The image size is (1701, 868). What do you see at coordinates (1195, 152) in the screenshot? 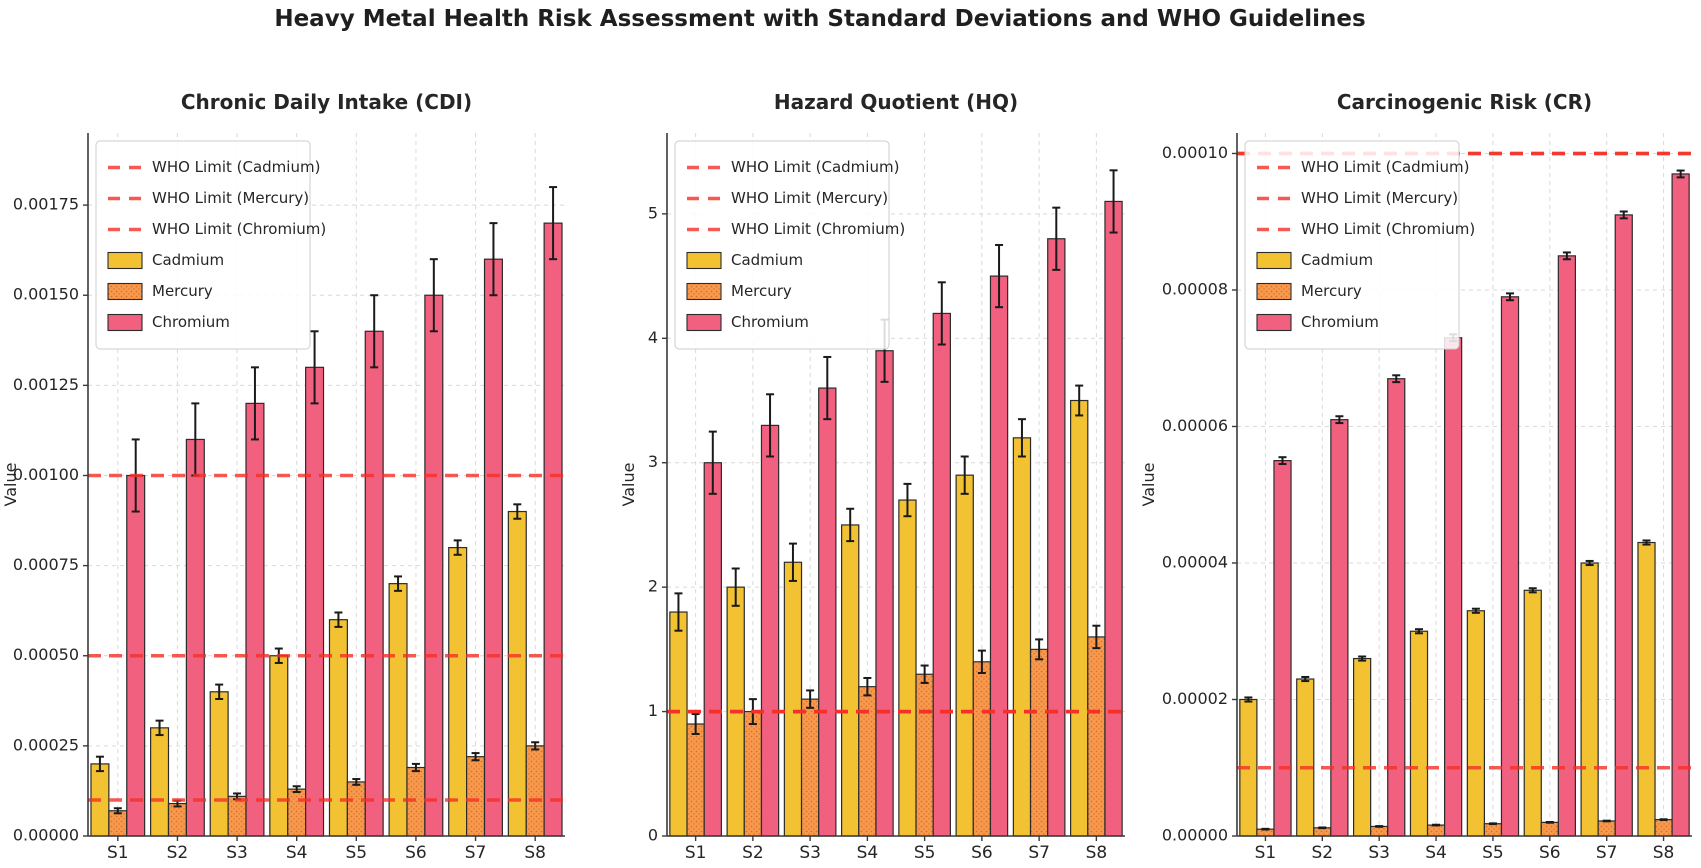
I see `y-tick-label: 0.00010` at bounding box center [1195, 152].